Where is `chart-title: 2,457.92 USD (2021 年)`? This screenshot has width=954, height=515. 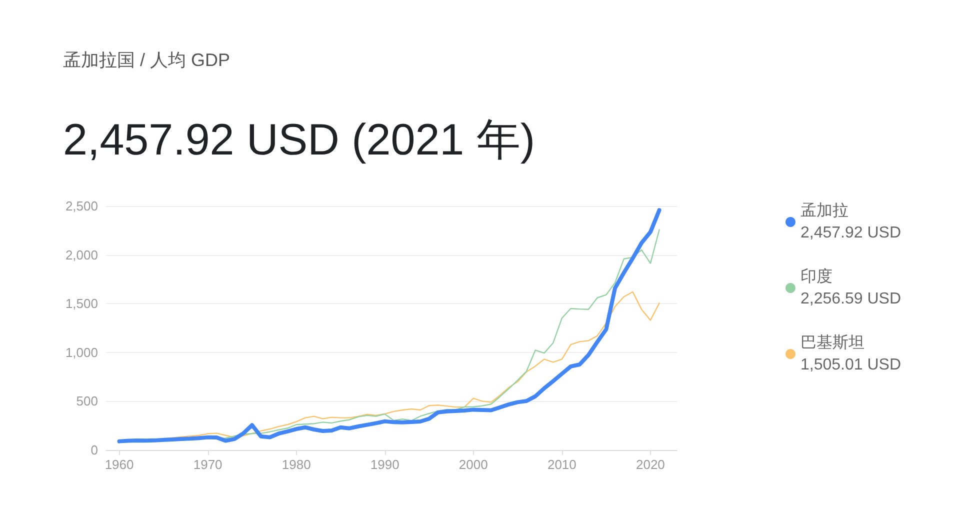 chart-title: 2,457.92 USD (2021 年) is located at coordinates (299, 140).